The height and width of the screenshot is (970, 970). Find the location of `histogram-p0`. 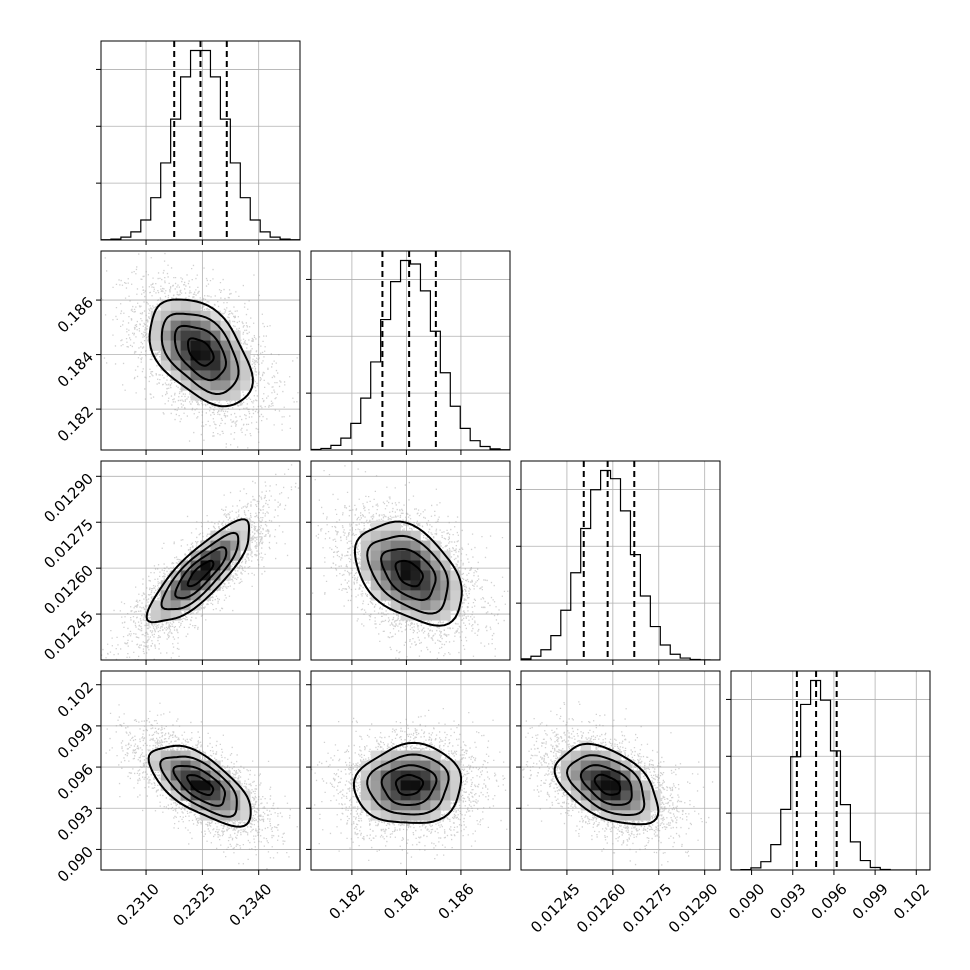

histogram-p0 is located at coordinates (200, 144).